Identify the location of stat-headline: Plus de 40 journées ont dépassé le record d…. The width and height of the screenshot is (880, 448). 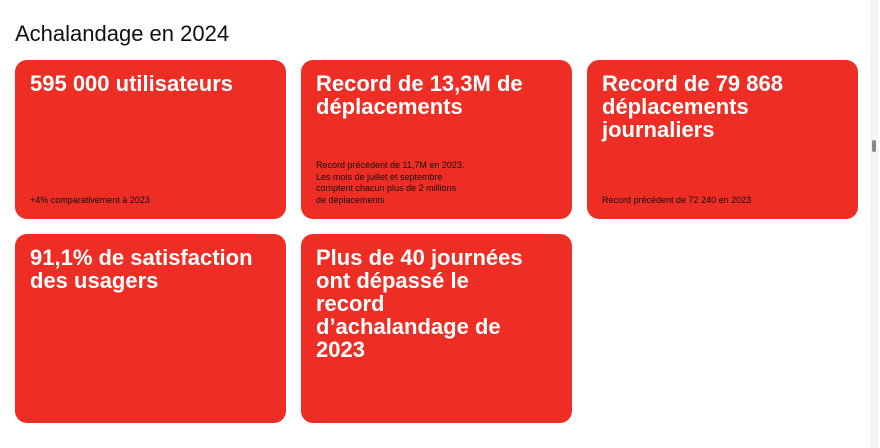
(436, 303).